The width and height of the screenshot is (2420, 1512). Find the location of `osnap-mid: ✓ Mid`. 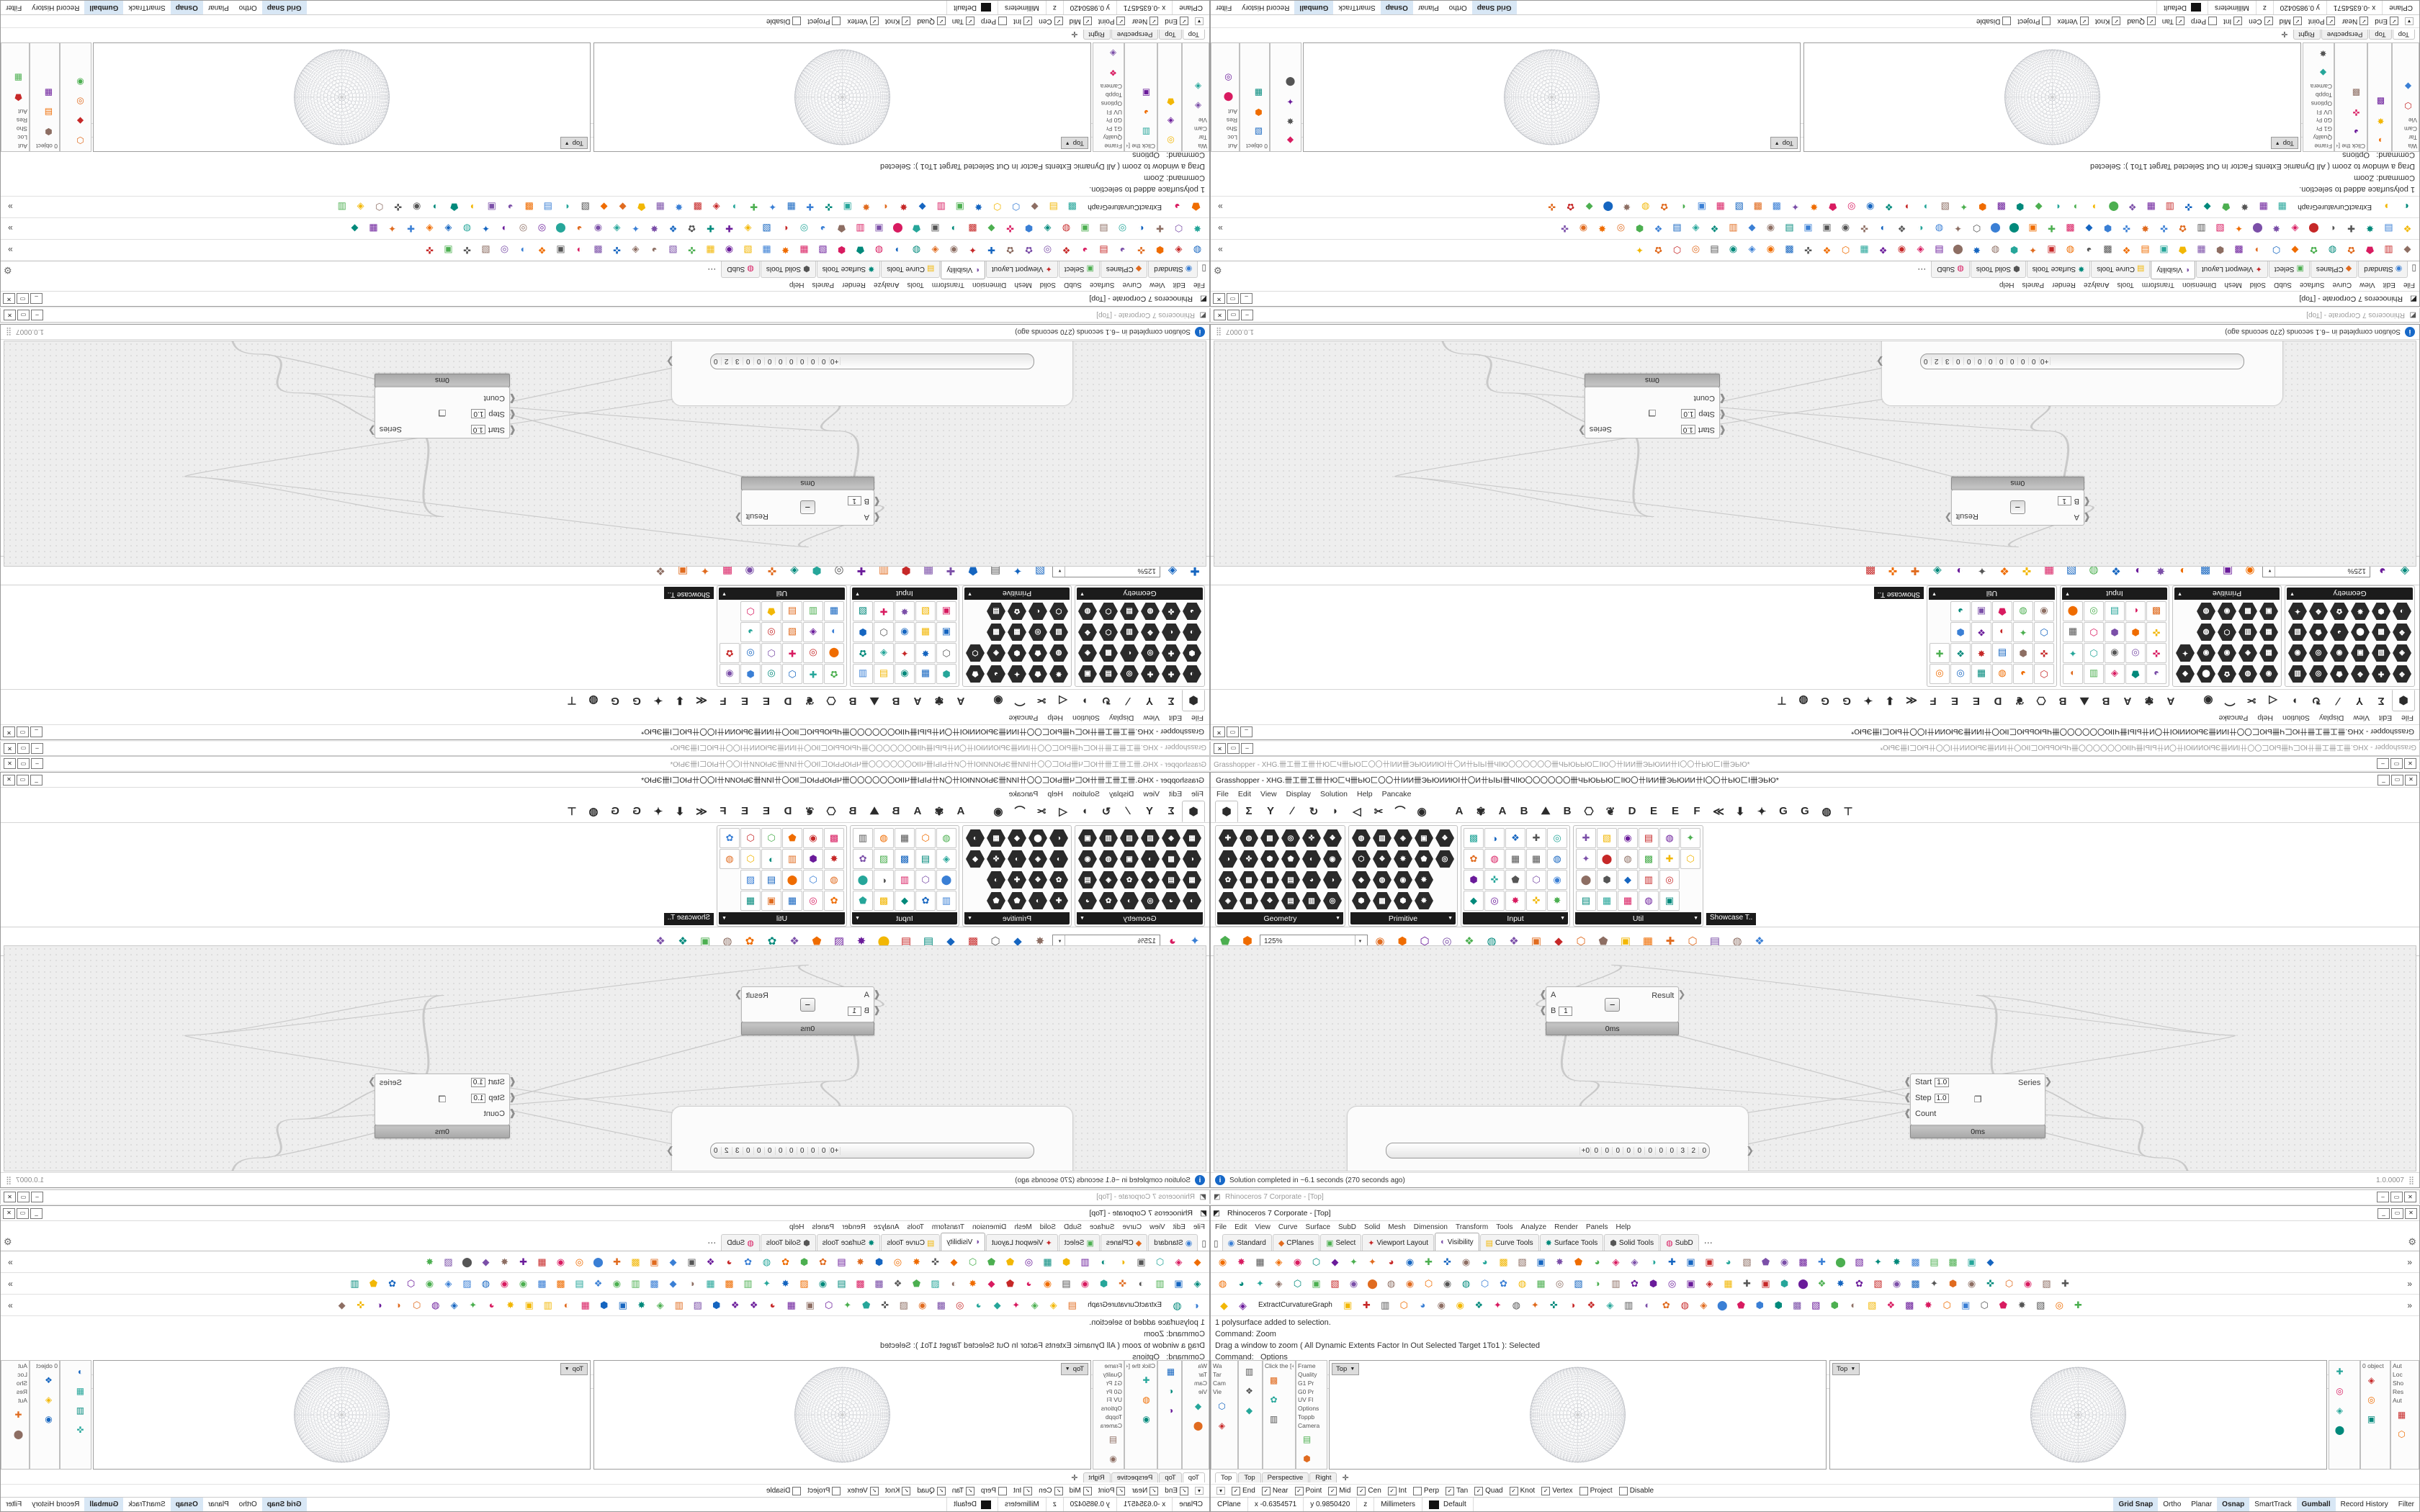

osnap-mid: ✓ Mid is located at coordinates (2291, 21).